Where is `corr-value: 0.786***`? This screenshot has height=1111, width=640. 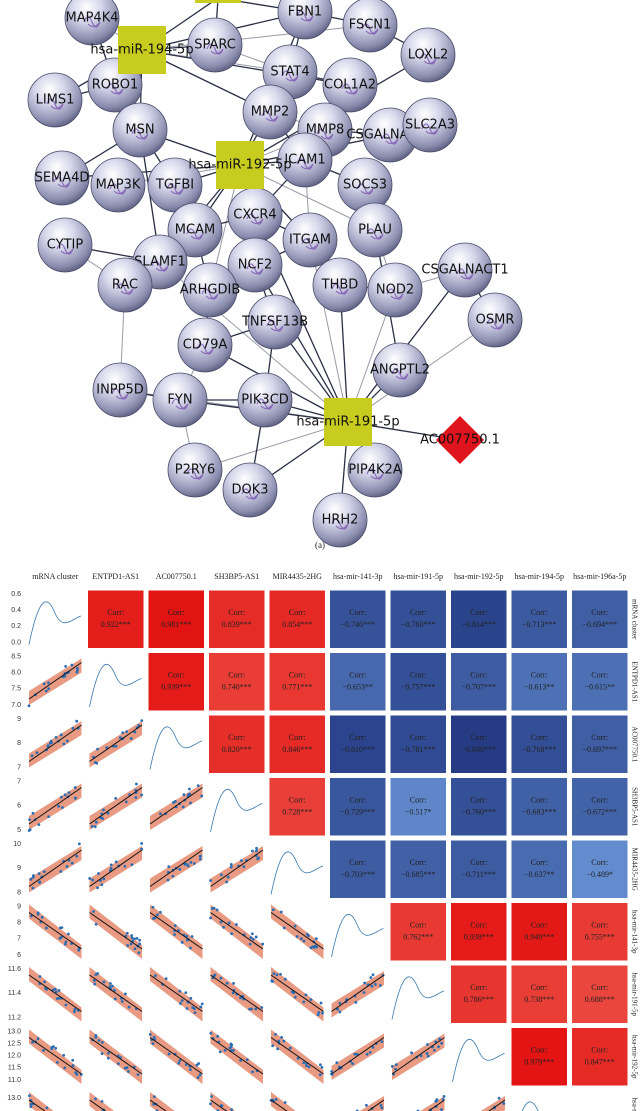
corr-value: 0.786*** is located at coordinates (479, 999).